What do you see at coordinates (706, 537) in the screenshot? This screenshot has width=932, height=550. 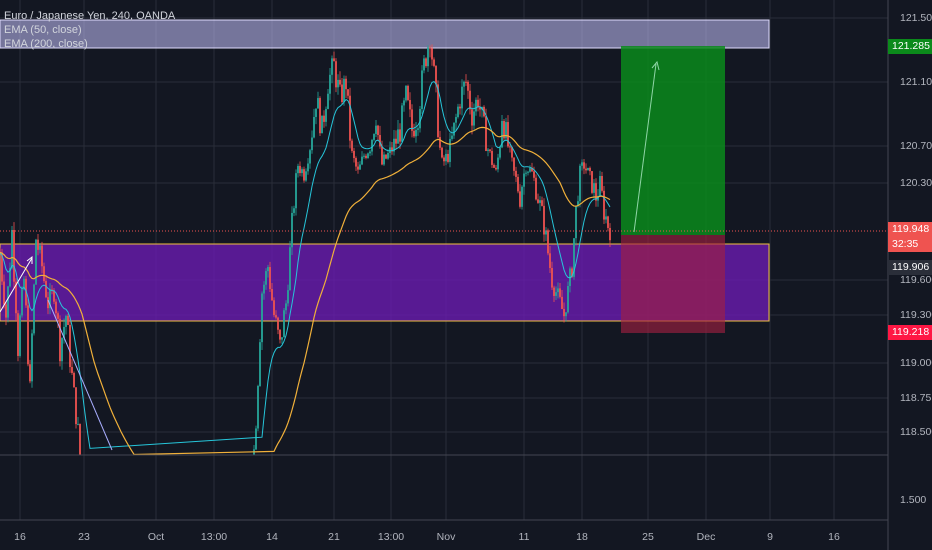 I see `time-tick-label: Dec` at bounding box center [706, 537].